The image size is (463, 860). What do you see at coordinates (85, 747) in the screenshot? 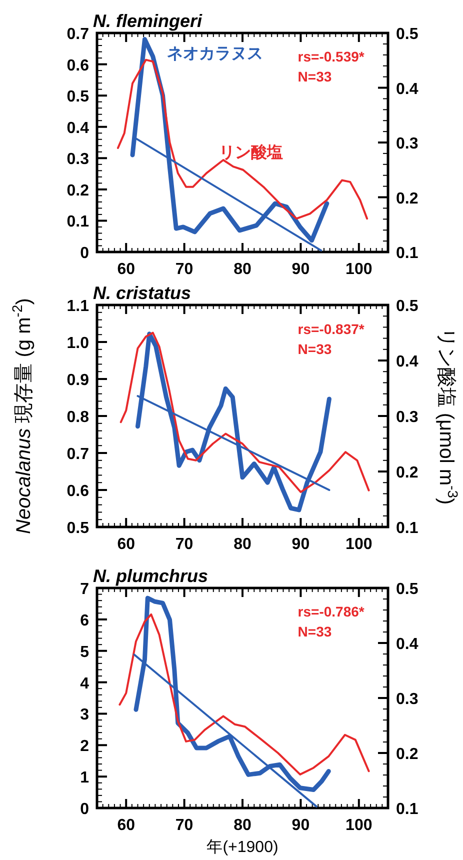
I see `y-tick-label: 2` at bounding box center [85, 747].